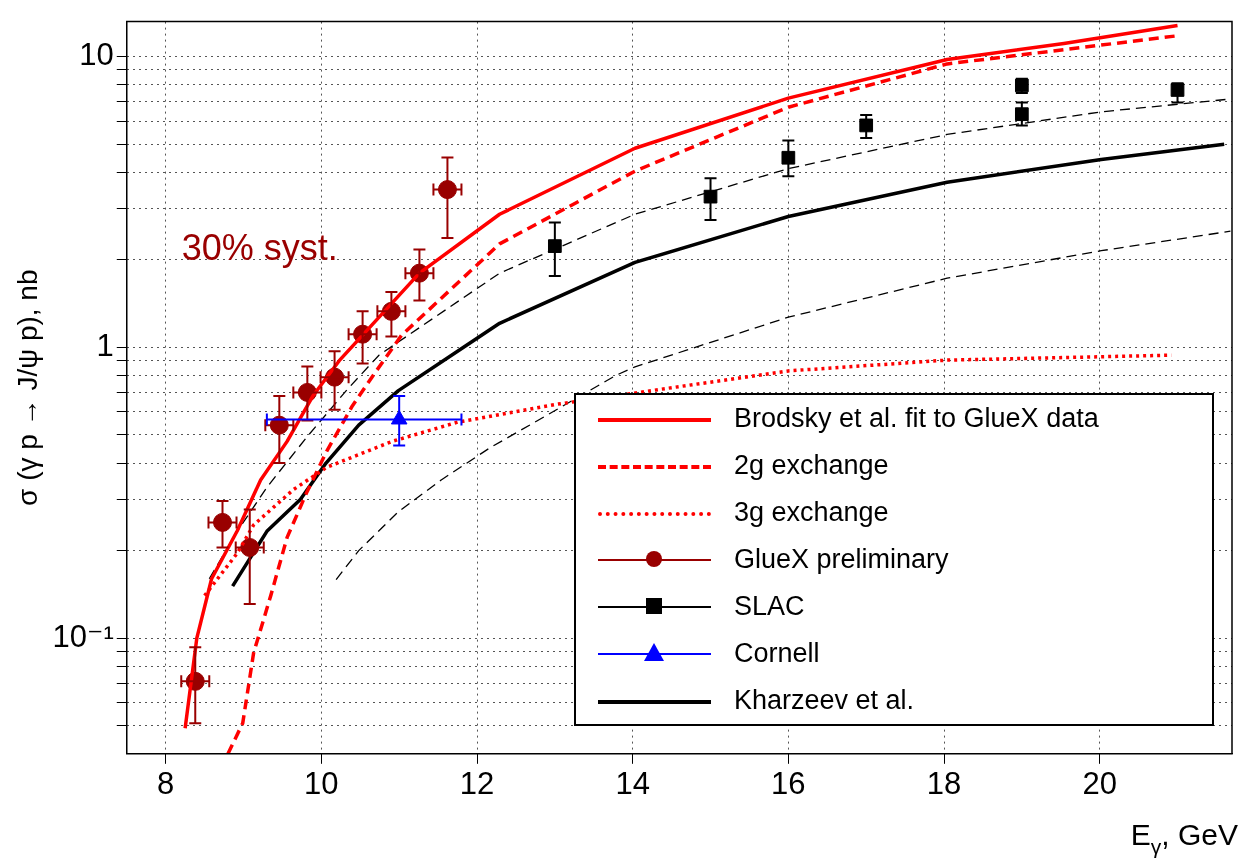  Describe the element at coordinates (788, 783) in the screenshot. I see `x-tick-label: 16` at that location.